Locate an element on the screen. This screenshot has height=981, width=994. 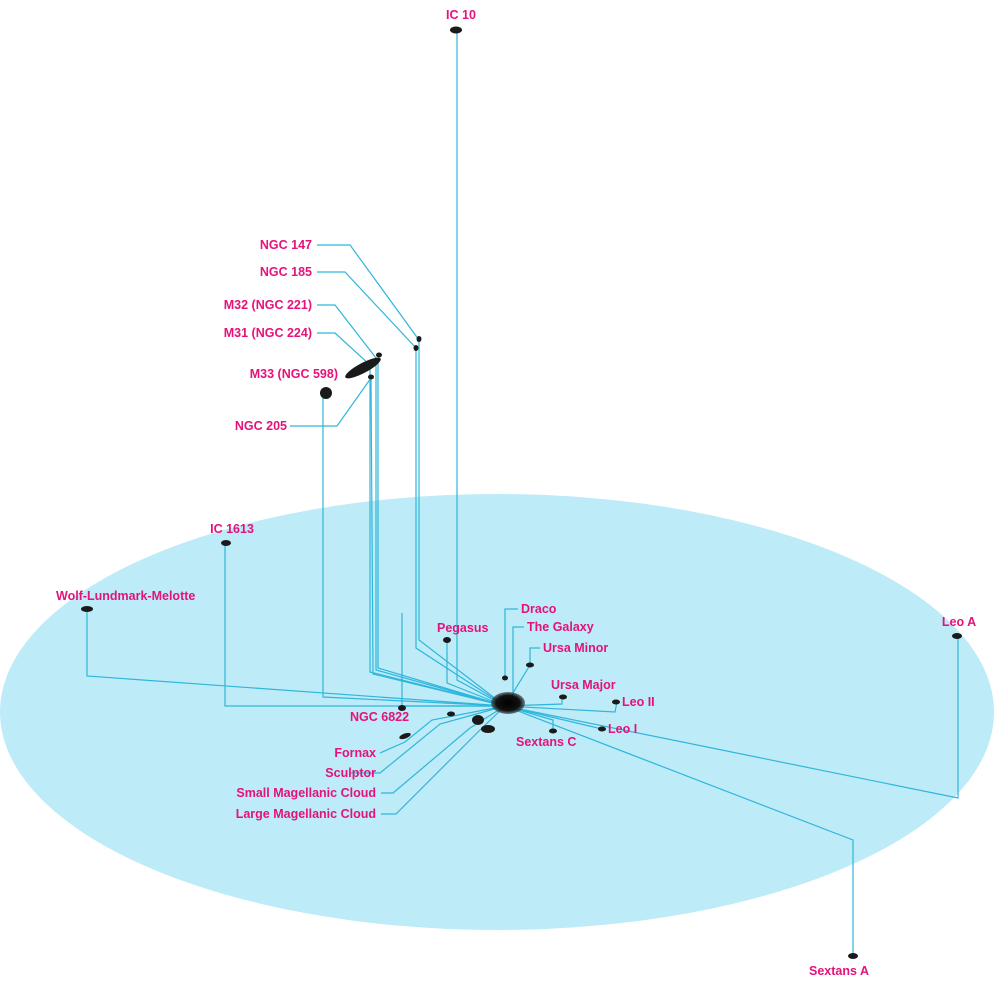
ic10-marker is located at coordinates (456, 30).